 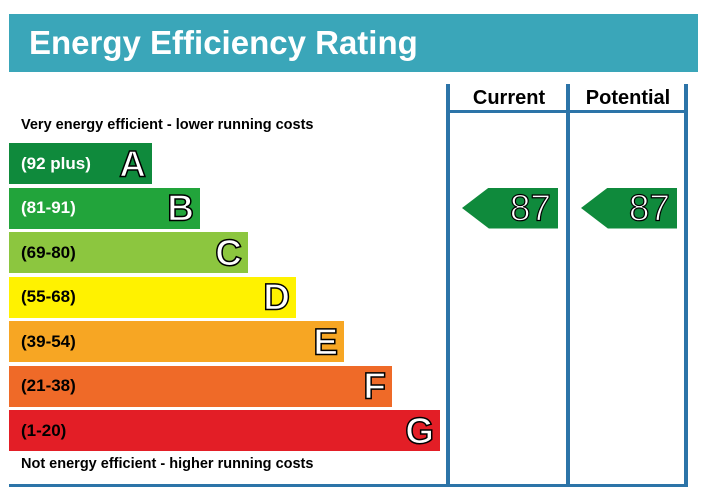 I want to click on rating-band-range: (81-91), so click(x=48, y=207).